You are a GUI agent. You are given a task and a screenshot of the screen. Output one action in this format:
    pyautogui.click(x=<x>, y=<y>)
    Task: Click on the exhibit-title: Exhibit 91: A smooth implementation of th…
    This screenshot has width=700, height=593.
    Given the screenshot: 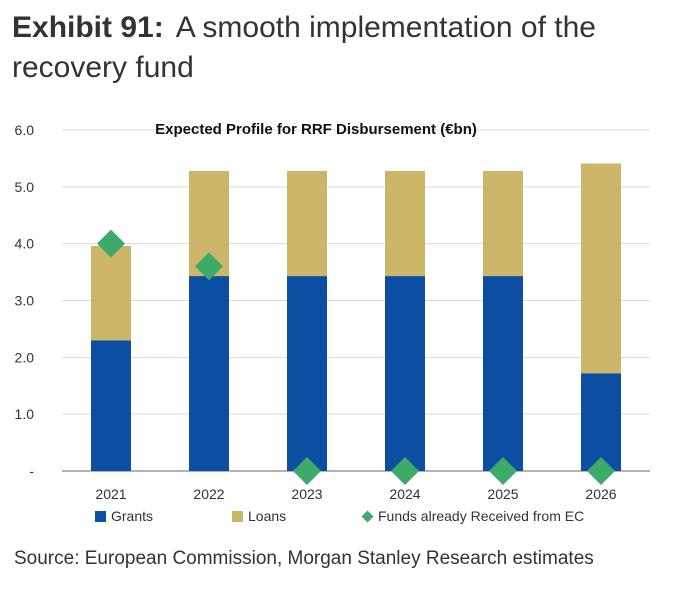 What is the action you would take?
    pyautogui.click(x=352, y=48)
    